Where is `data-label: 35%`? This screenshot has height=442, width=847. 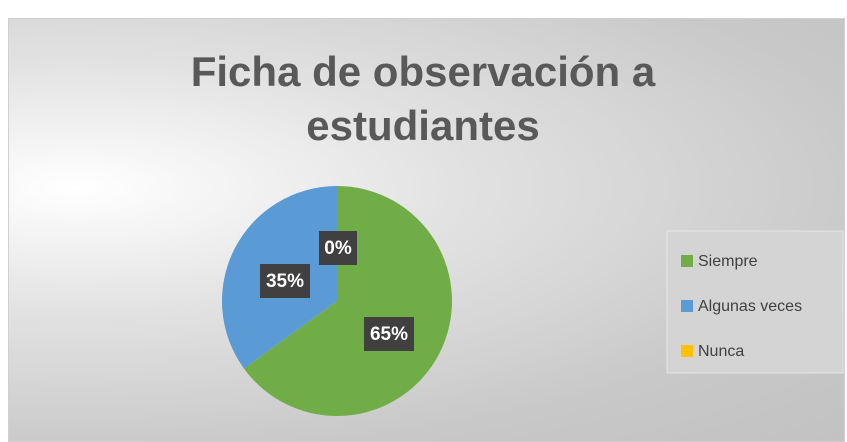 data-label: 35% is located at coordinates (285, 281).